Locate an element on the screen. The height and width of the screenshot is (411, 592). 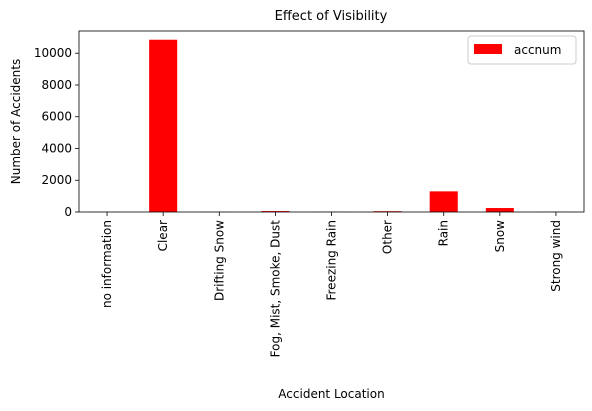
legend-swatch is located at coordinates (488, 49).